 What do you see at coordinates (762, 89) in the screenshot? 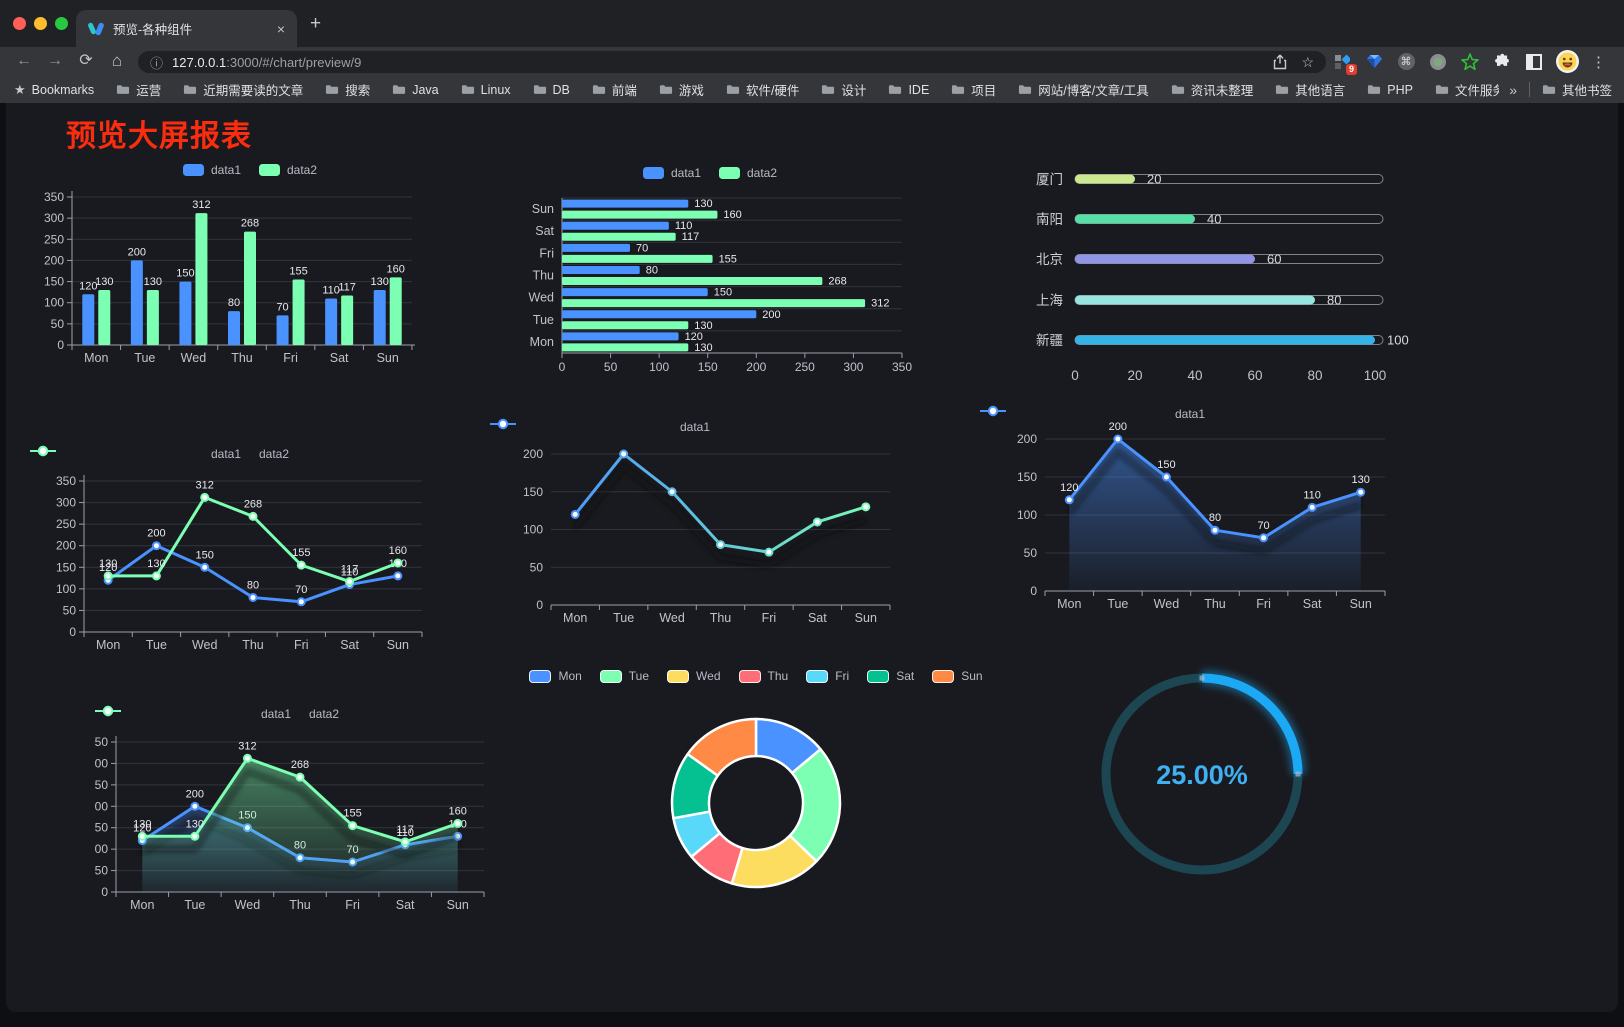
I see `bookmark-folder-软件/硬件: 软件/硬件` at bounding box center [762, 89].